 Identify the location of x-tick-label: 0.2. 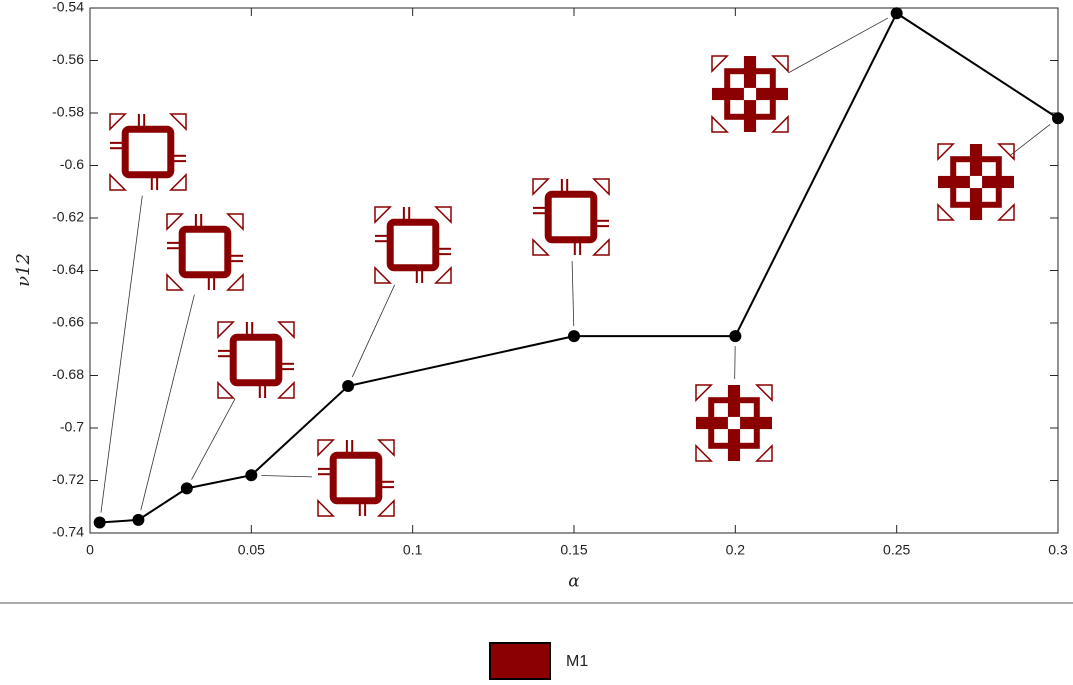
(736, 550).